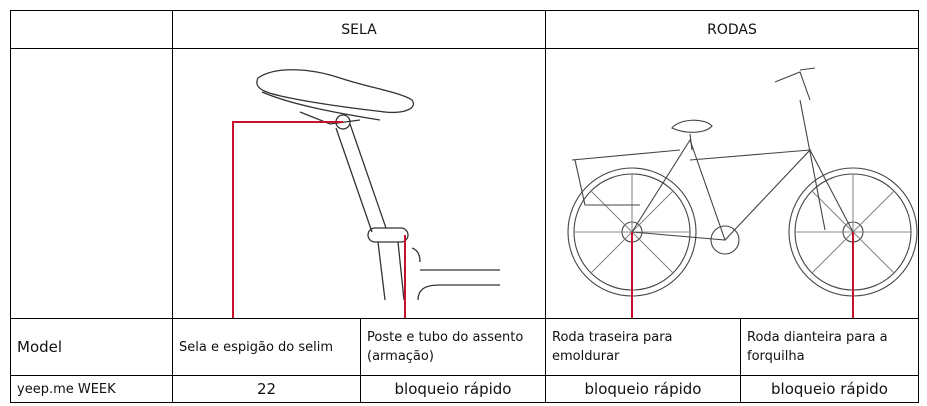  Describe the element at coordinates (91, 347) in the screenshot. I see `cell: Model` at that location.